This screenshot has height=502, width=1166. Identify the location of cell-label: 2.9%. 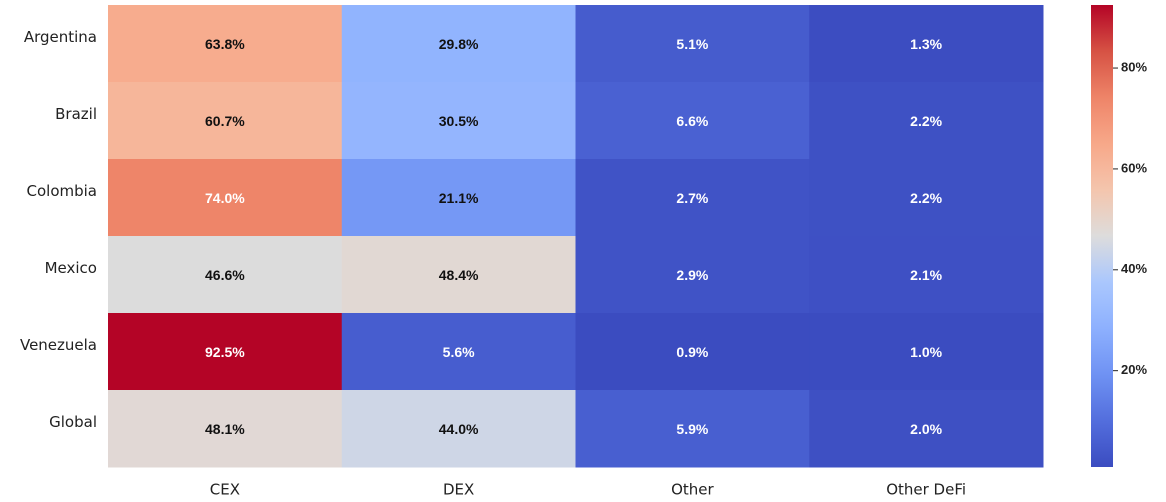
(692, 275).